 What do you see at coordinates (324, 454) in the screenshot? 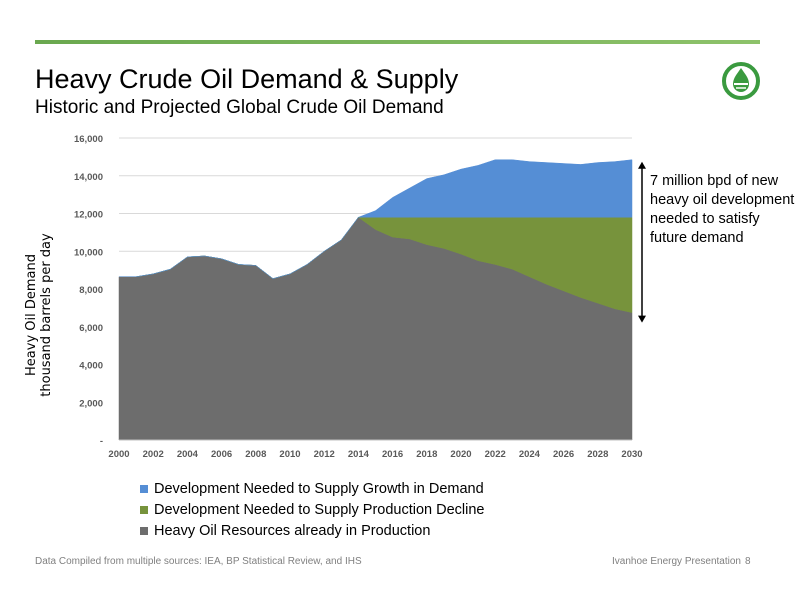
I see `x-tick-label: 2012` at bounding box center [324, 454].